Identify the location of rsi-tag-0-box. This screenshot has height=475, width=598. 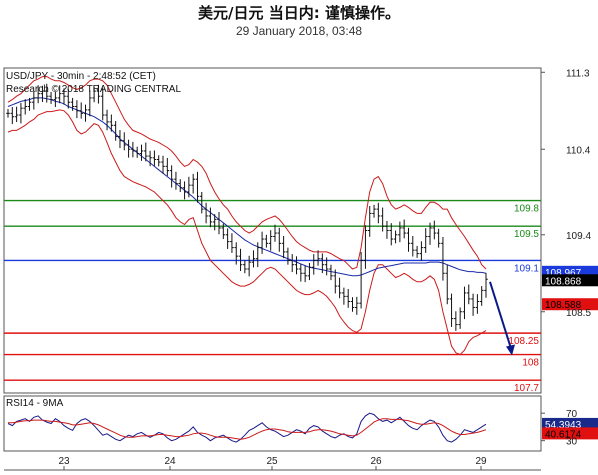
(570, 423).